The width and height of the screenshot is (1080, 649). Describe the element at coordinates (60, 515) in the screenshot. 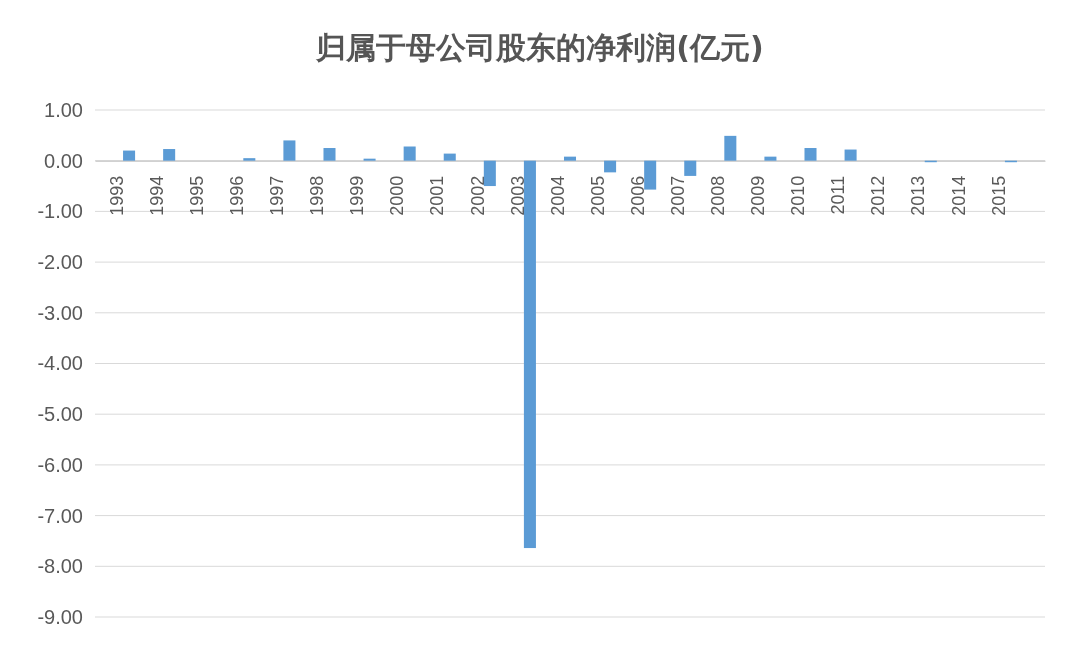

I see `y-tick-label: -7.00` at that location.